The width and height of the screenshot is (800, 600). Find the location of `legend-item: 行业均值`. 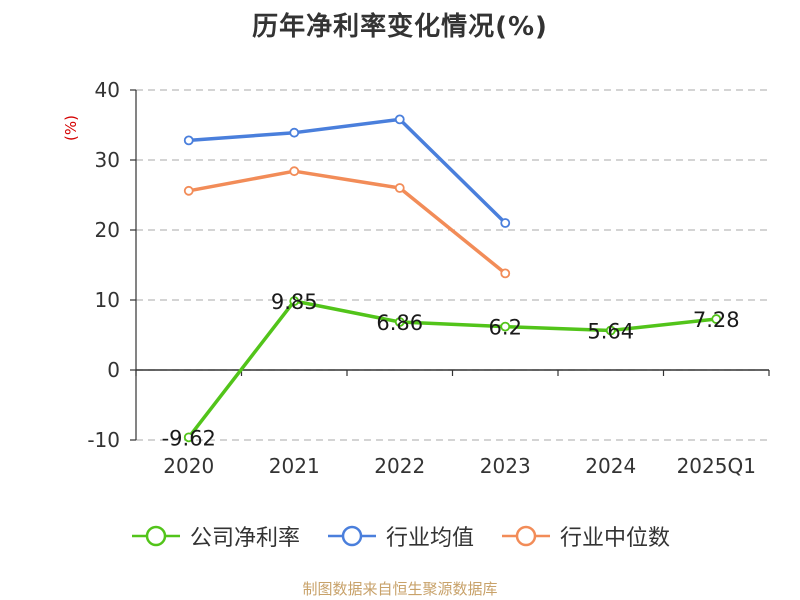

legend-item: 行业均值 is located at coordinates (400, 536).